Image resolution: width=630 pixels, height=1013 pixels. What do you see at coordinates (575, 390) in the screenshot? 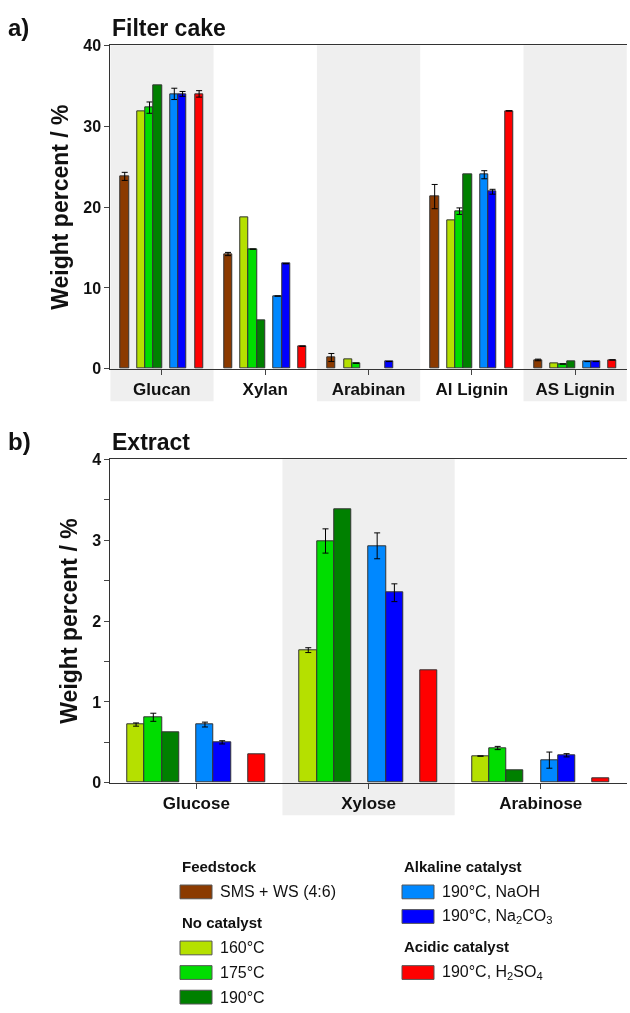
I see `x-tick-label: AS Lignin` at bounding box center [575, 390].